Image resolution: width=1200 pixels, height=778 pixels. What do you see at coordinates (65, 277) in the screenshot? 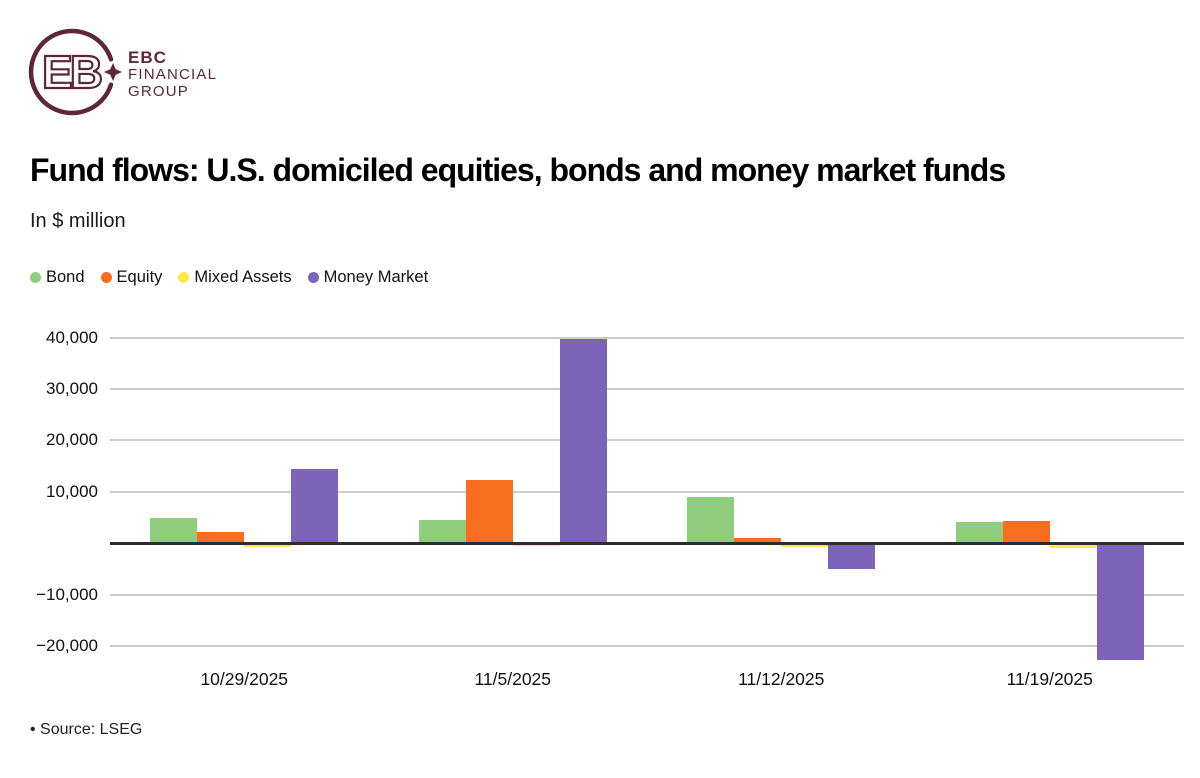
I see `legend-label: Bond` at bounding box center [65, 277].